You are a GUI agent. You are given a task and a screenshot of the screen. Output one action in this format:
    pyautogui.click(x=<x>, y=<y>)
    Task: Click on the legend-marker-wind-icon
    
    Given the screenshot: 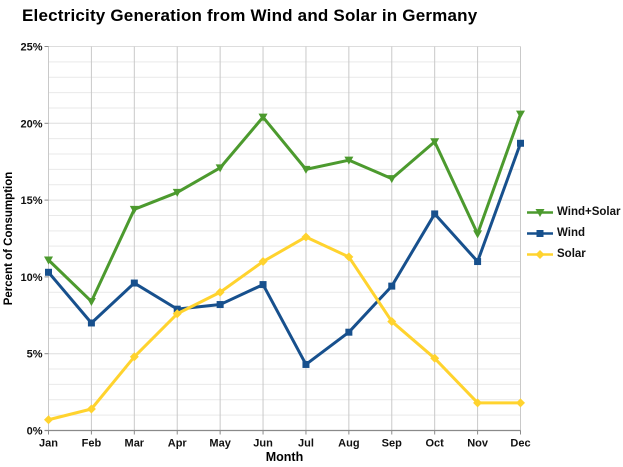 What is the action you would take?
    pyautogui.click(x=540, y=233)
    